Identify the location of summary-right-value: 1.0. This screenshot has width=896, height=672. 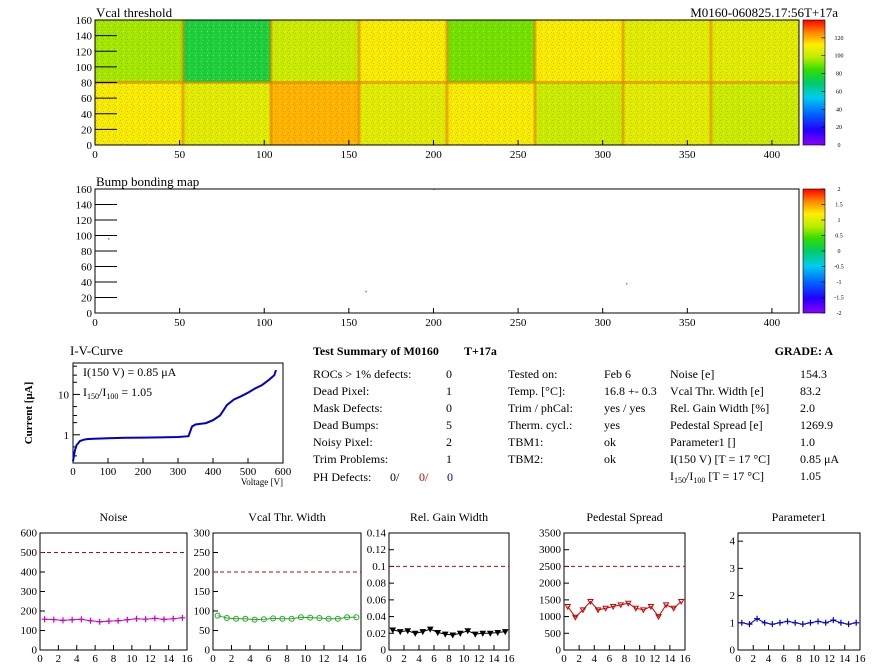
(807, 442).